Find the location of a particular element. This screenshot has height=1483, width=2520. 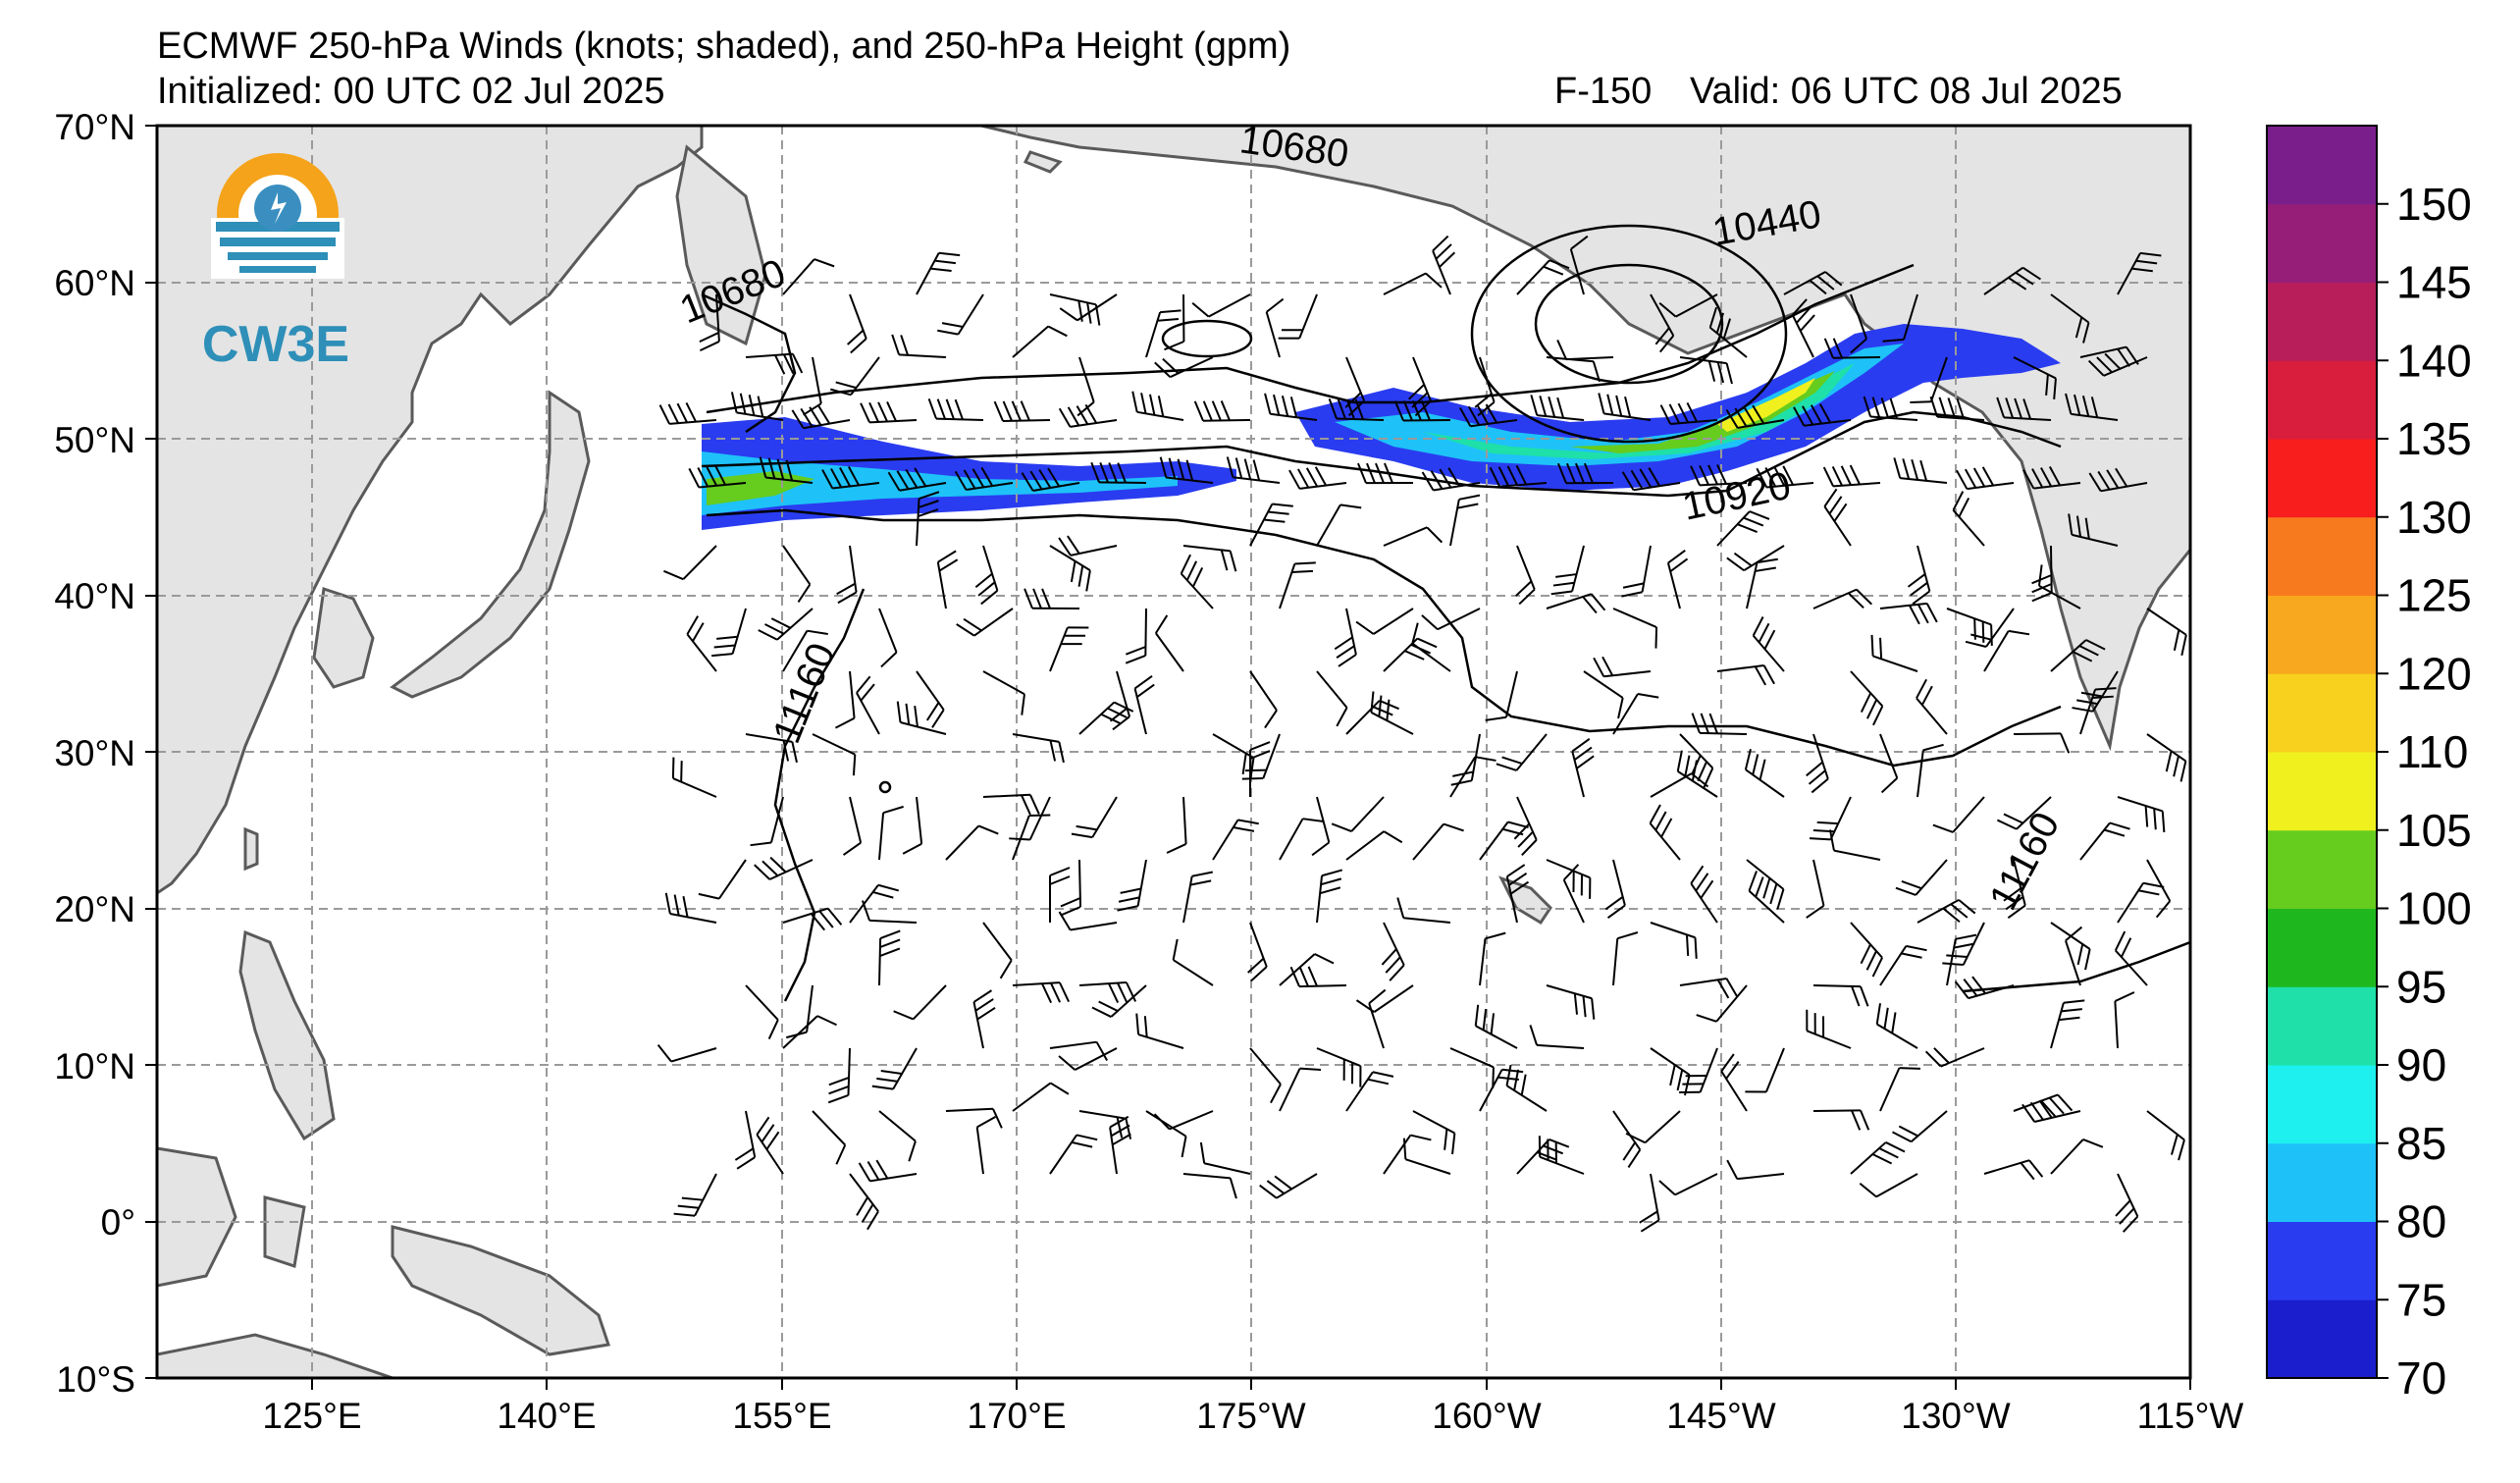

jet-east-max is located at coordinates (1702, 412).